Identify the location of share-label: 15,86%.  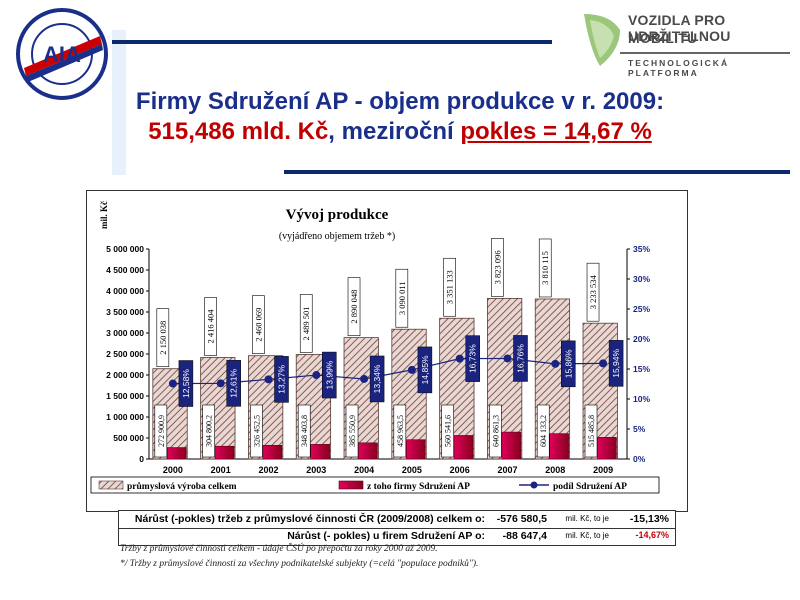
(568, 363).